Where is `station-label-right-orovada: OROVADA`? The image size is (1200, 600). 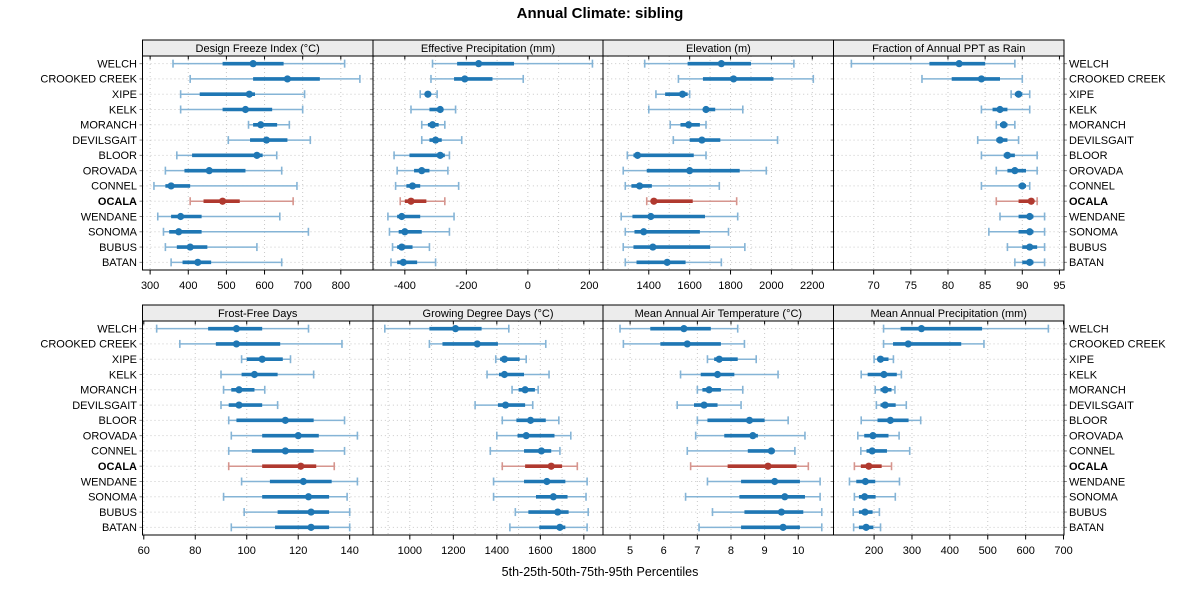
station-label-right-orovada: OROVADA is located at coordinates (1096, 436).